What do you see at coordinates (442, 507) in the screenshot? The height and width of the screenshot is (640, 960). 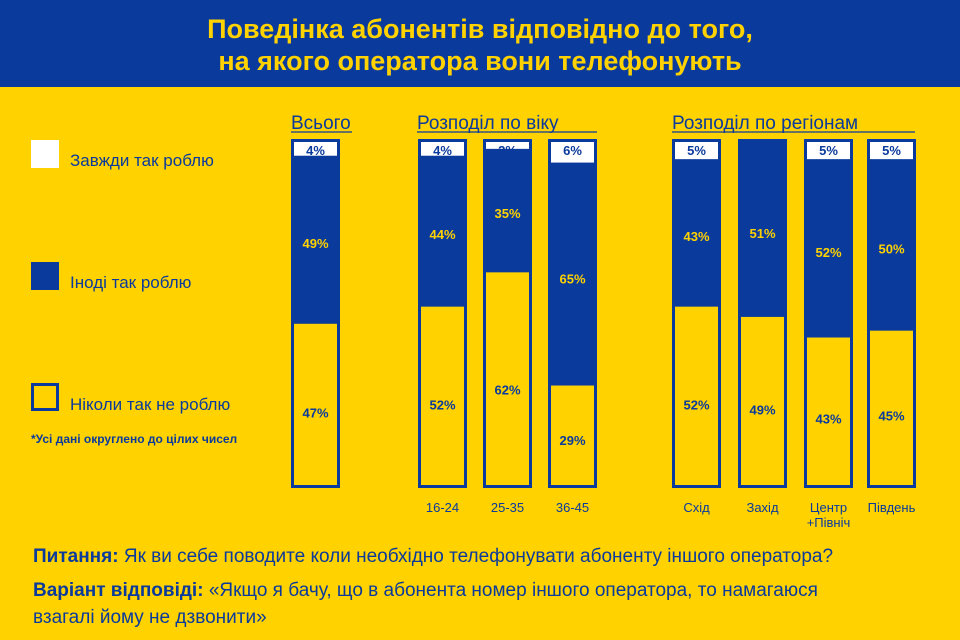 I see `category-label-1: 16-24` at bounding box center [442, 507].